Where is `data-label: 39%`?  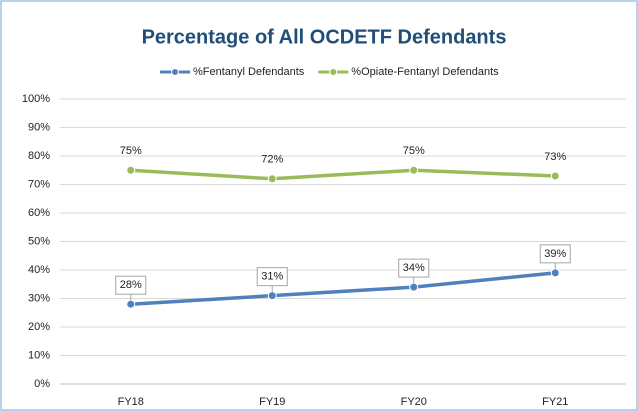
data-label: 39% is located at coordinates (555, 254).